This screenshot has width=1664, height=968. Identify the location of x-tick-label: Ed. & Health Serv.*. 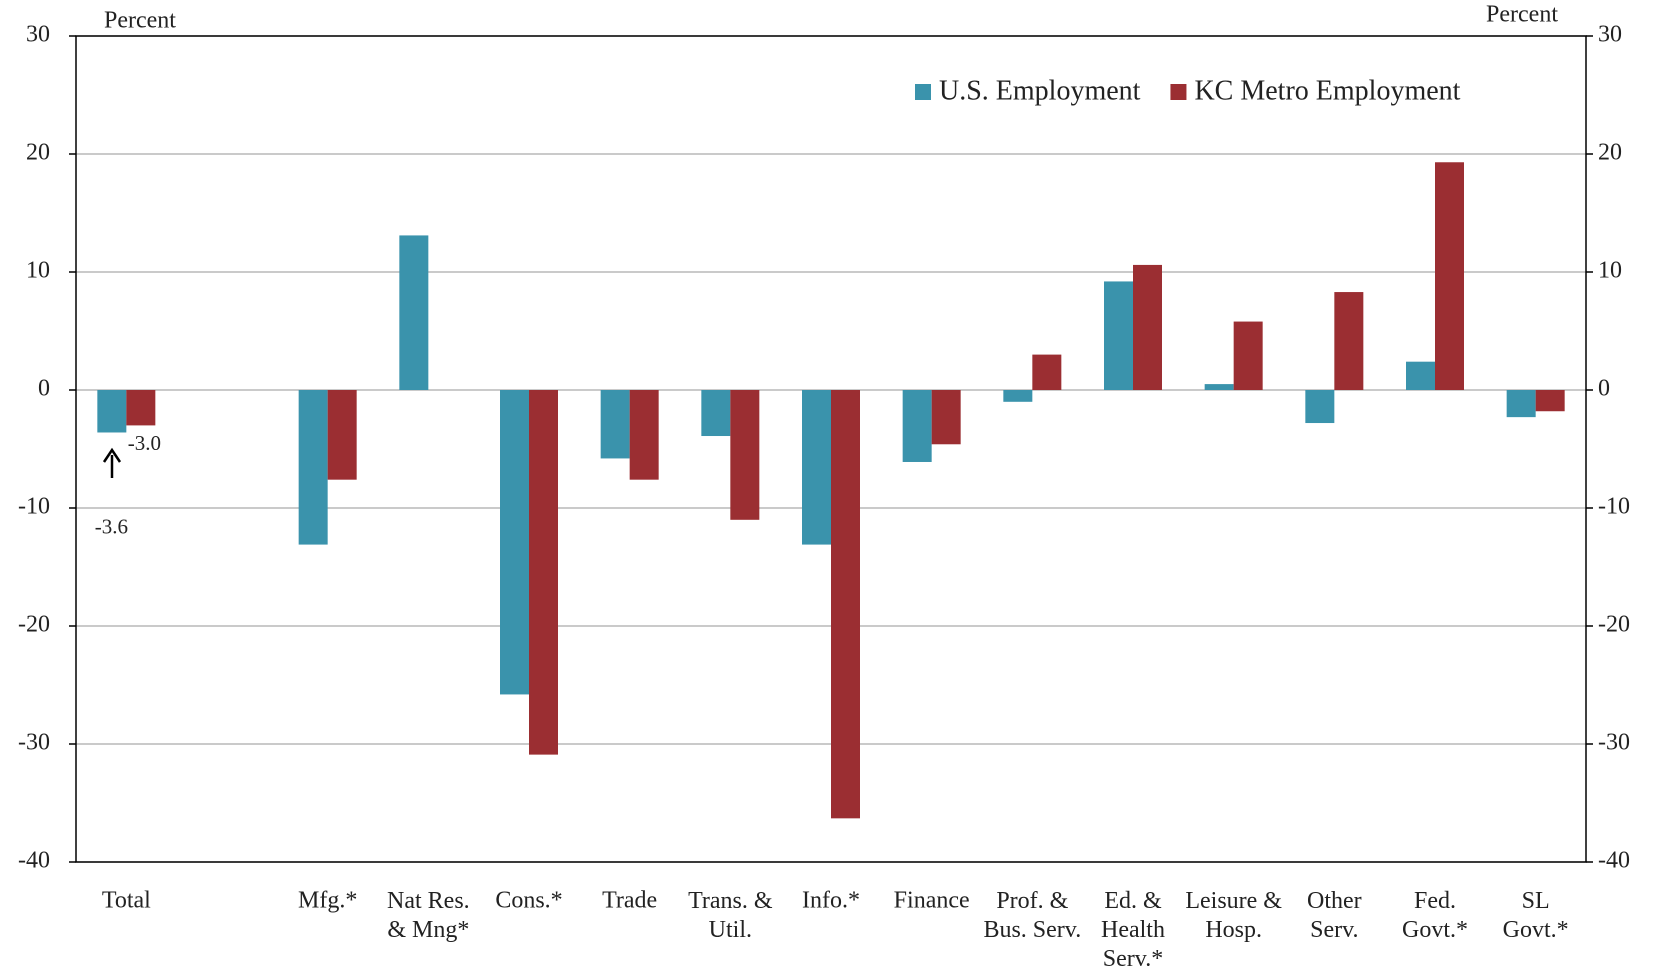
(1133, 928).